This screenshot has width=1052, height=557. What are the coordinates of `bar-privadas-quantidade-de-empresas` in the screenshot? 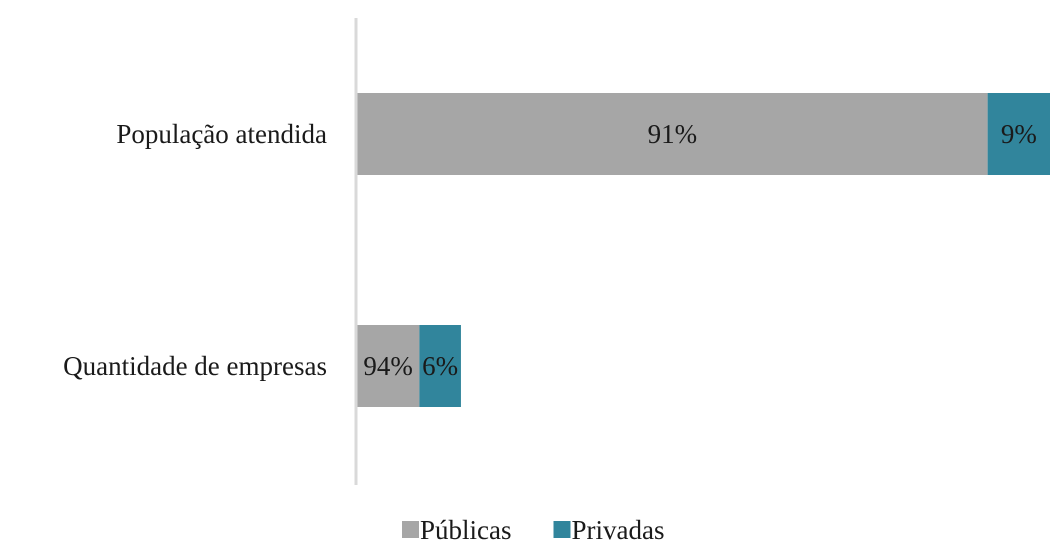 It's located at (440, 366).